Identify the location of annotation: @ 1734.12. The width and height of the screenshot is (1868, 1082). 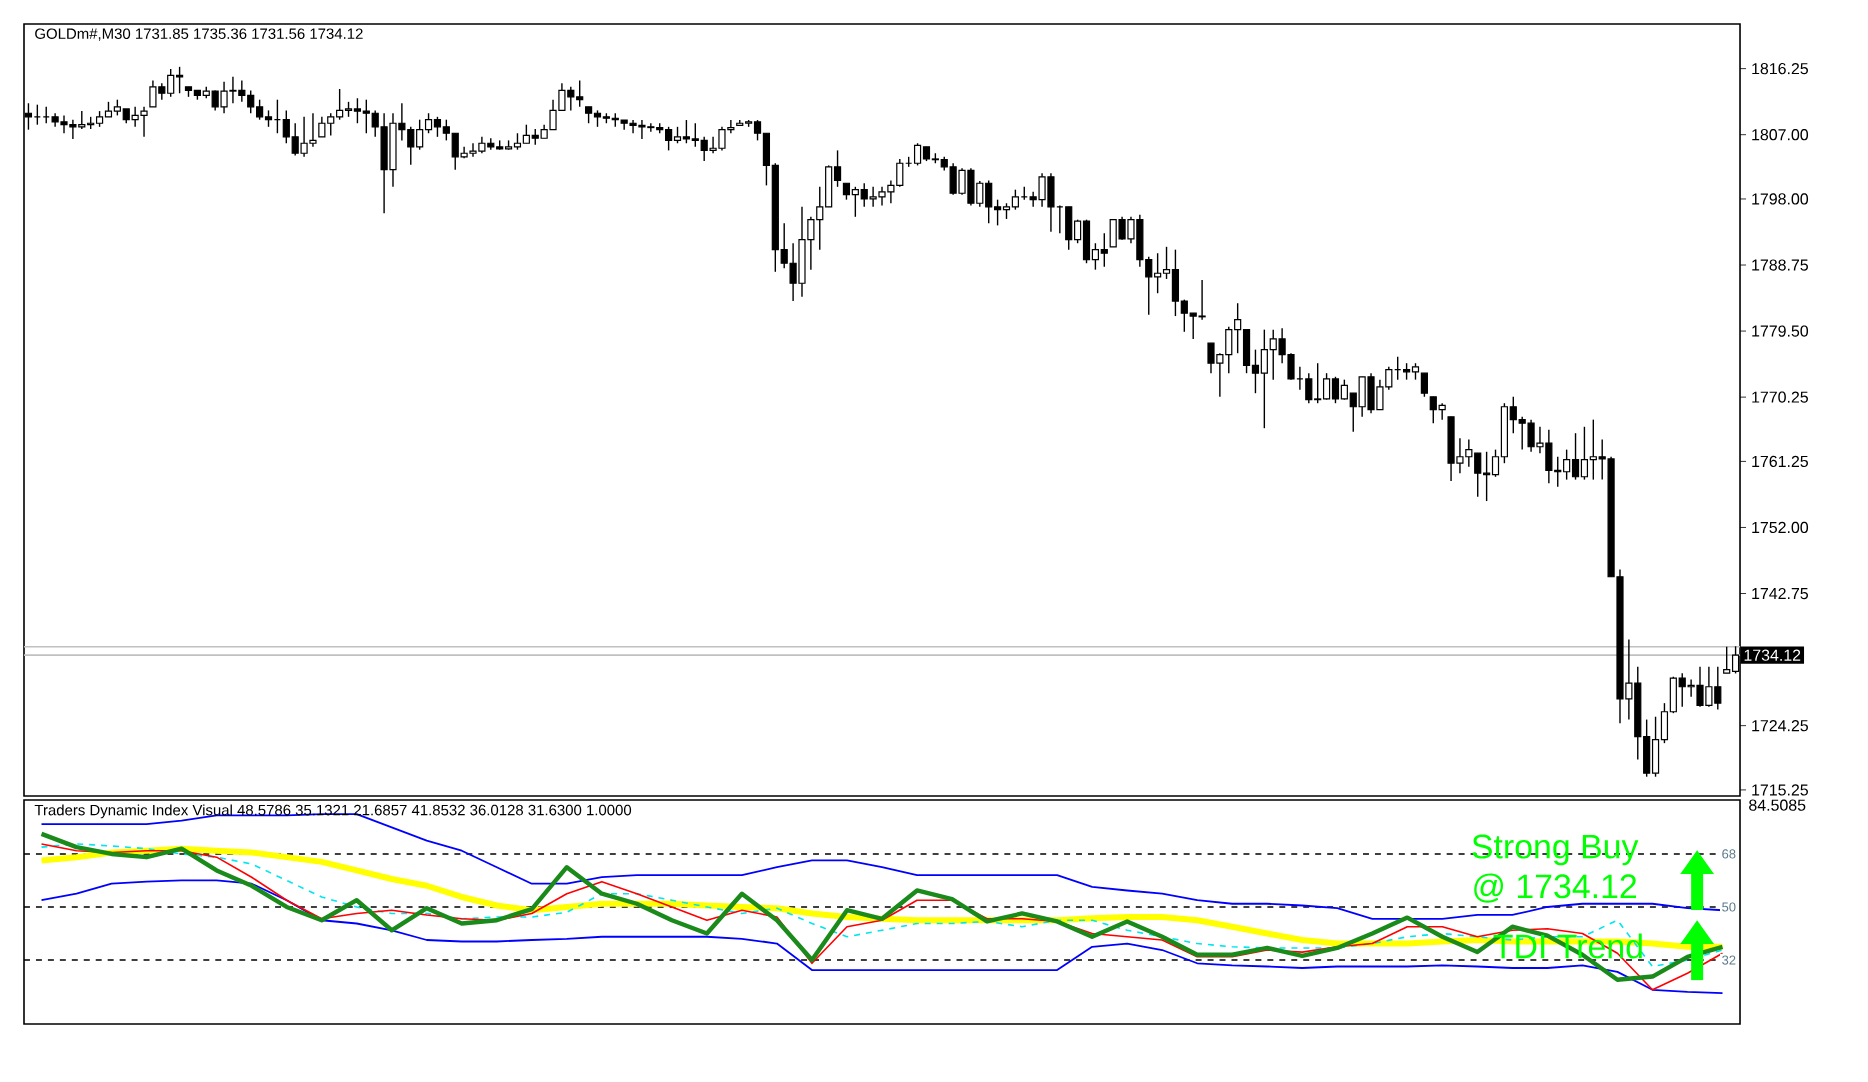
(1555, 888).